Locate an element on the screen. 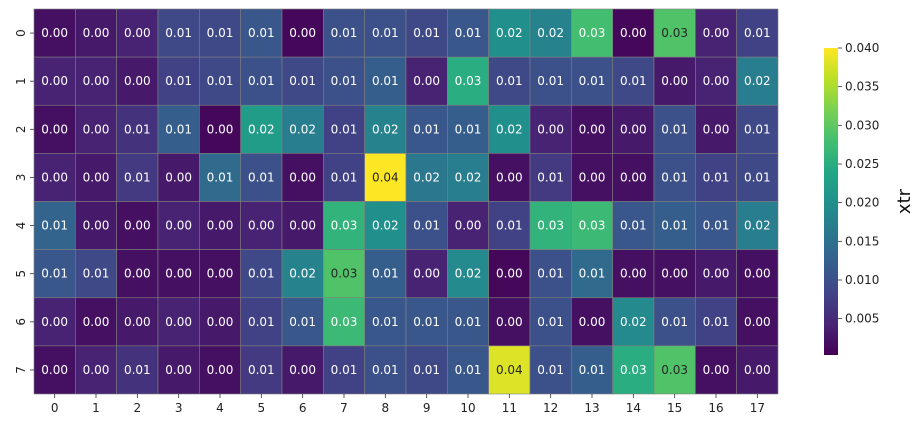 The image size is (924, 428). colorbar-tick-label: 0.040 is located at coordinates (862, 48).